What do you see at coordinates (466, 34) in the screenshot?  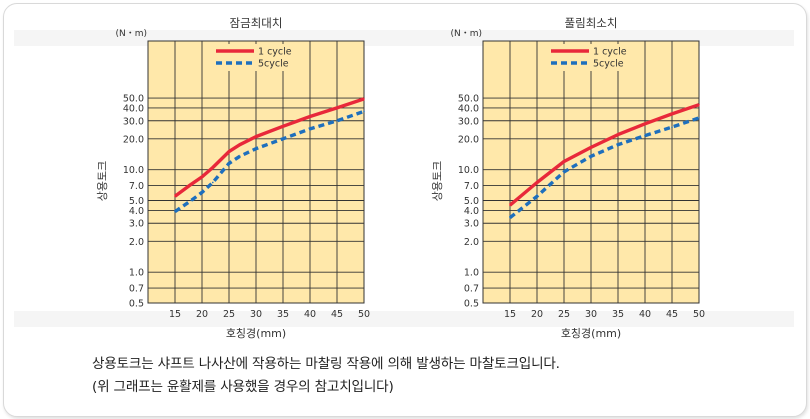 I see `chart-1-unit-label: (N・m)` at bounding box center [466, 34].